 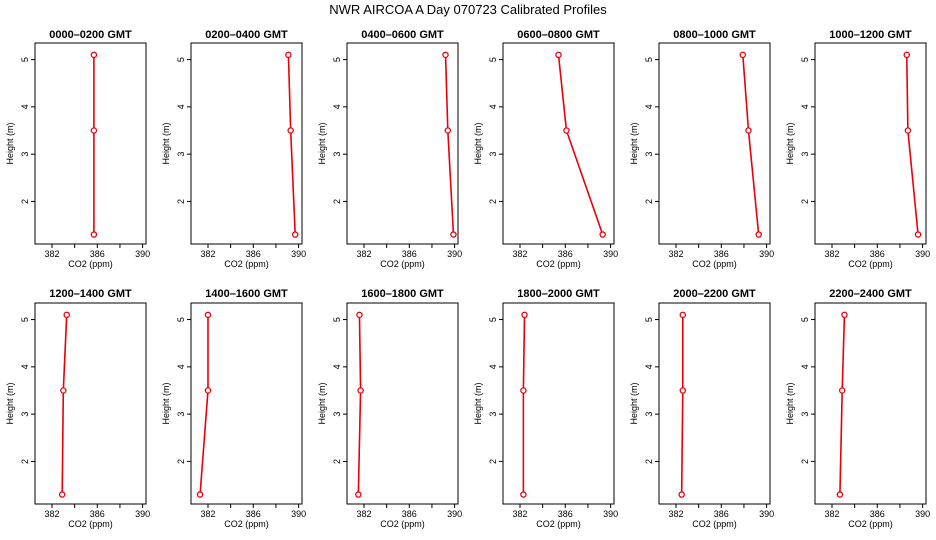 I want to click on panel-title: 2200–2400 GMT, so click(x=870, y=294).